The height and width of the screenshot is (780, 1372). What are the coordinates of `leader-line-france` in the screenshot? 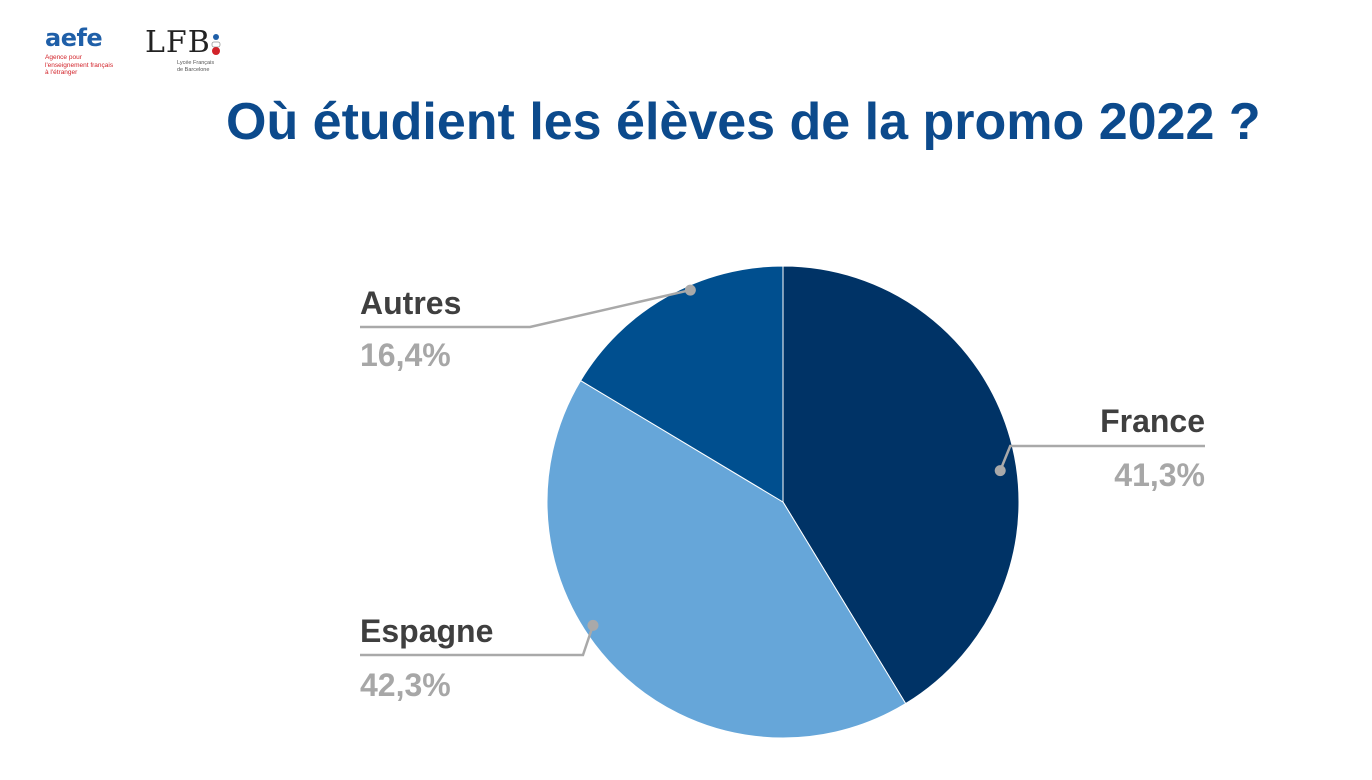 It's located at (1102, 458).